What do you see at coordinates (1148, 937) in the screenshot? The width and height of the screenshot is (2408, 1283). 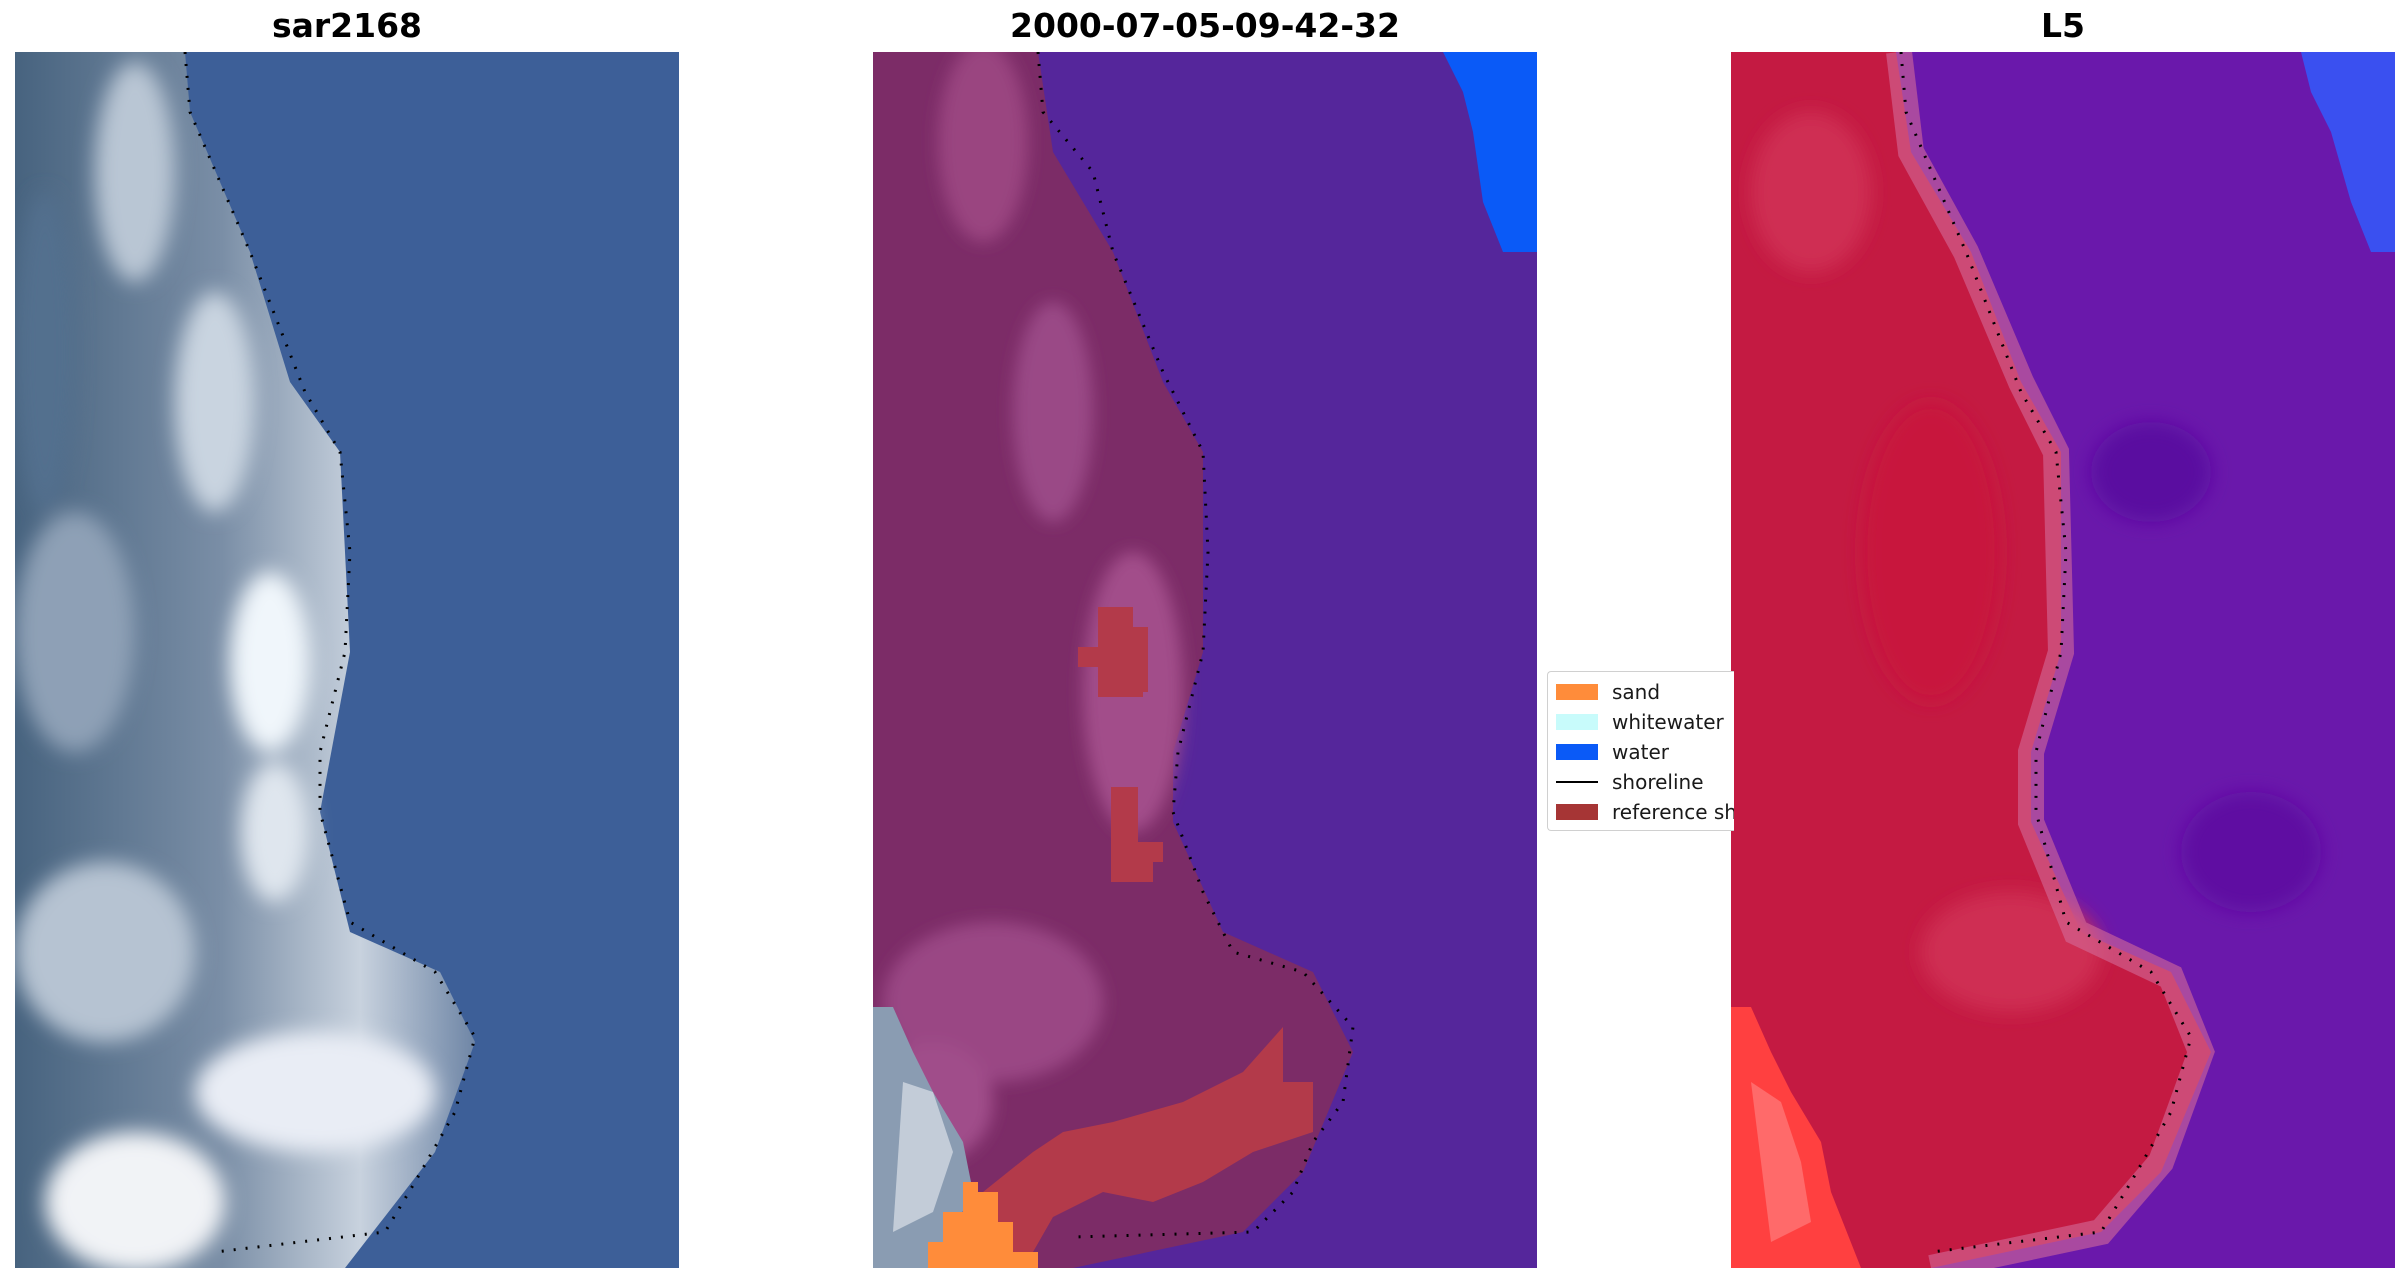 I see `reference-buffer-region` at bounding box center [1148, 937].